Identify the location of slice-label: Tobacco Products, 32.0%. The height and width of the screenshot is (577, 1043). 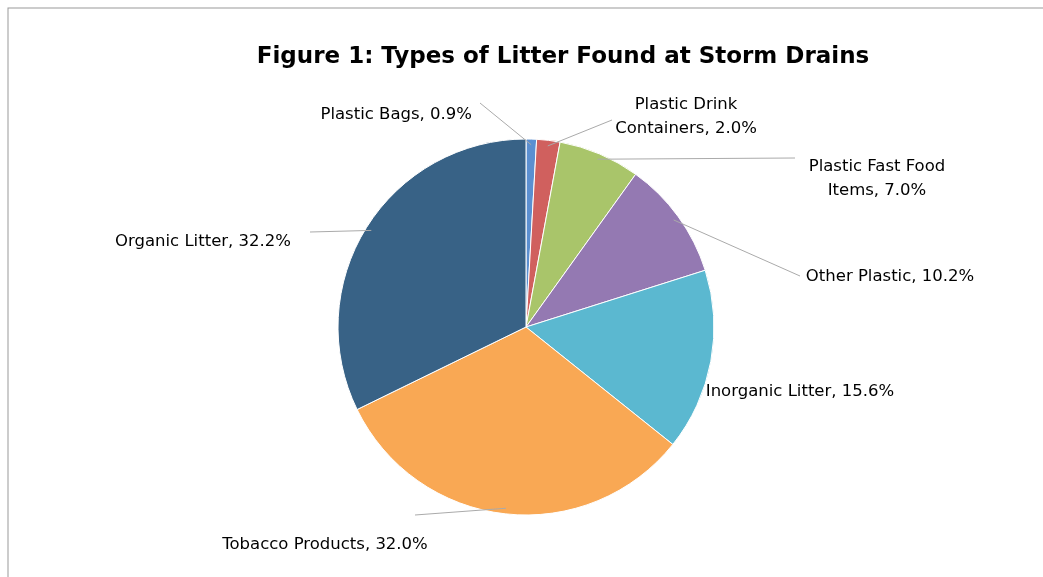
(325, 544).